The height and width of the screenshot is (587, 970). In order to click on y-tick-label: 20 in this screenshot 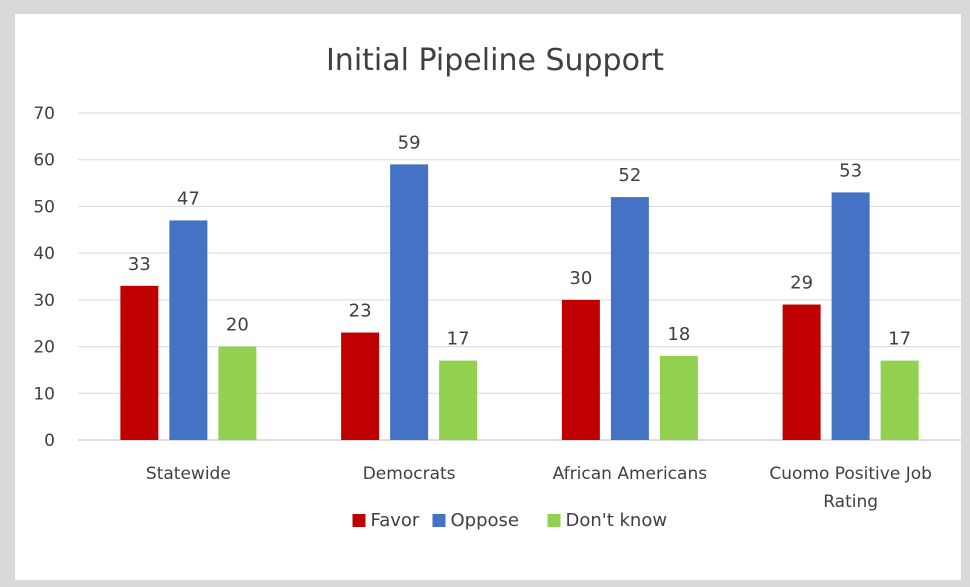, I will do `click(44, 348)`.